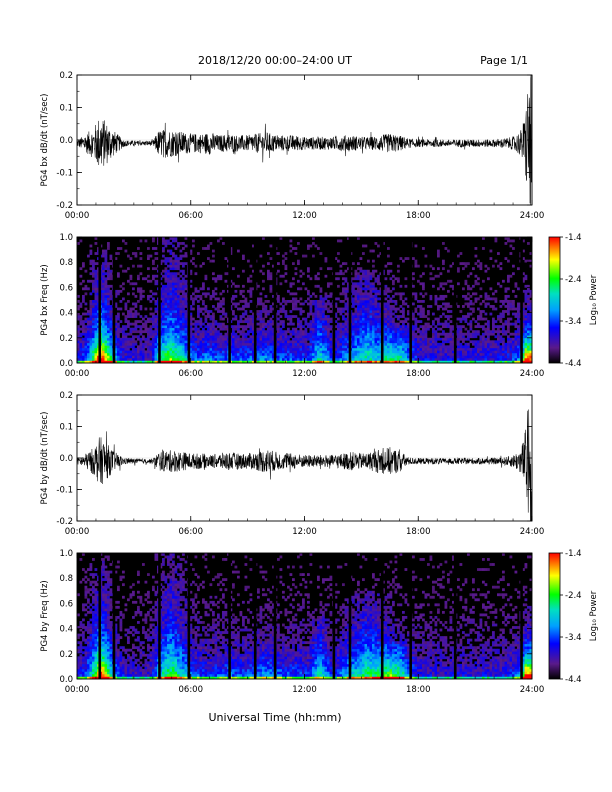 This screenshot has width=612, height=792. Describe the element at coordinates (594, 299) in the screenshot. I see `colorbar-label: Log₁₀ Power` at that location.